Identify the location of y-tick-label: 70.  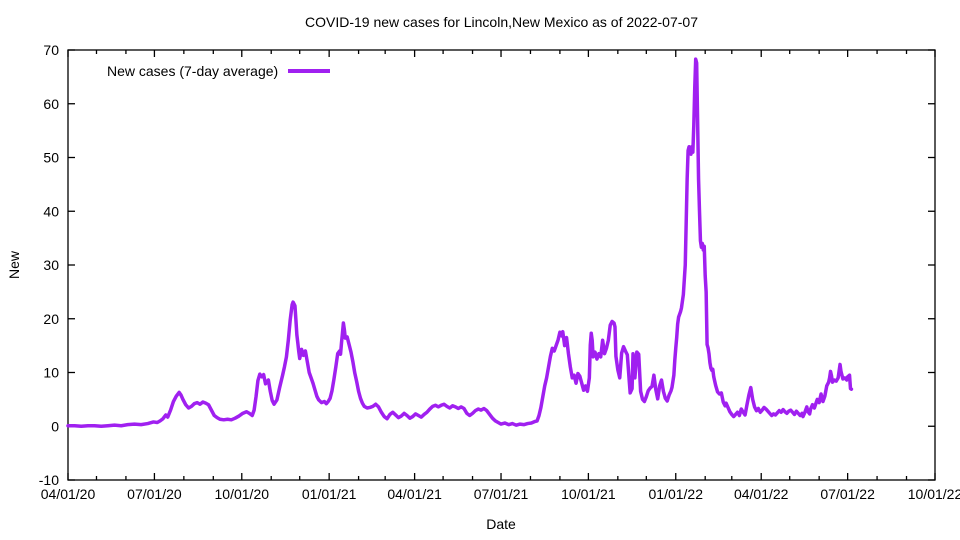
(51, 50).